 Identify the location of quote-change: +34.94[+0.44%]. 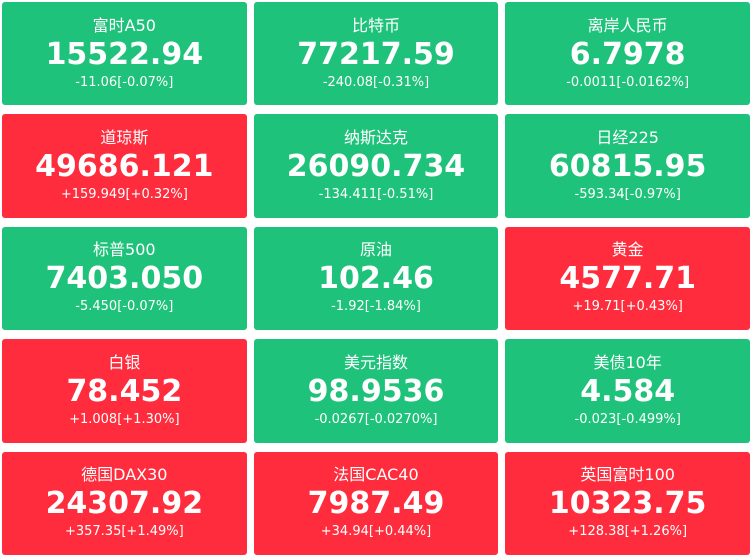
(376, 532).